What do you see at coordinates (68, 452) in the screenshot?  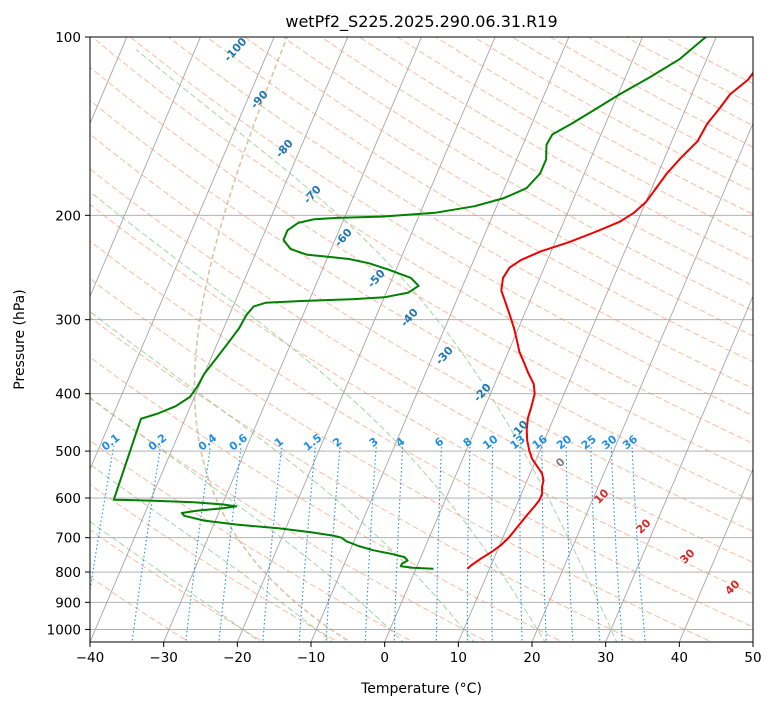 I see `y-tick-label: 500` at bounding box center [68, 452].